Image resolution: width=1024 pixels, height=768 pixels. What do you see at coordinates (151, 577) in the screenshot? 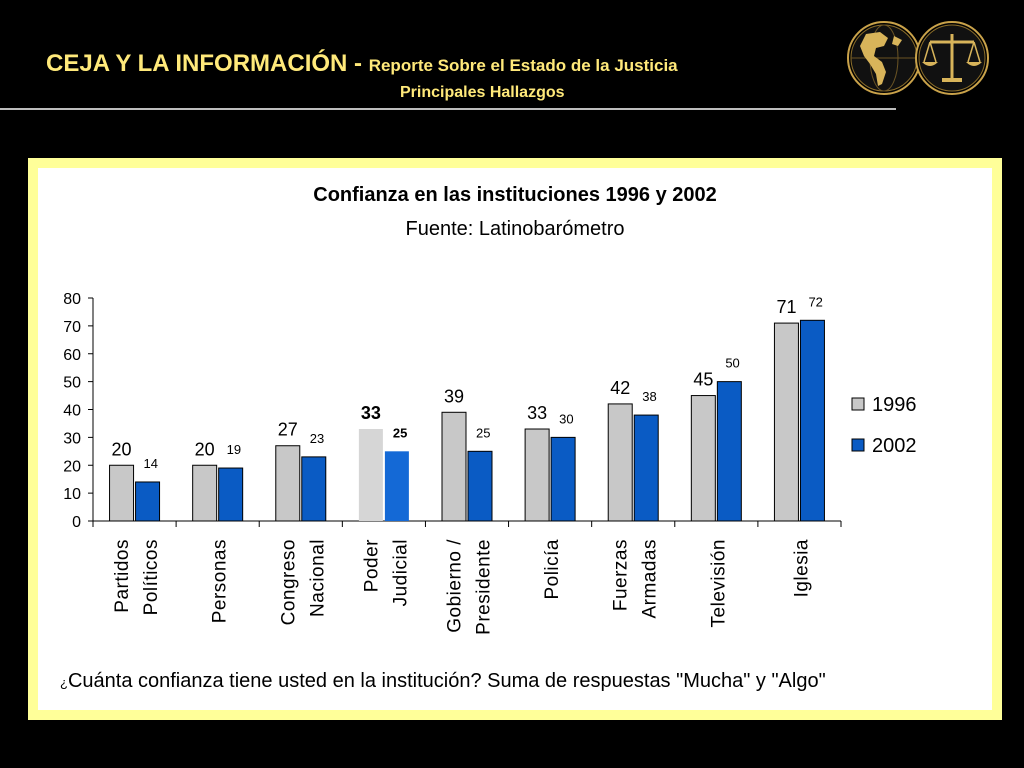
I see `category-label: Políticos` at bounding box center [151, 577].